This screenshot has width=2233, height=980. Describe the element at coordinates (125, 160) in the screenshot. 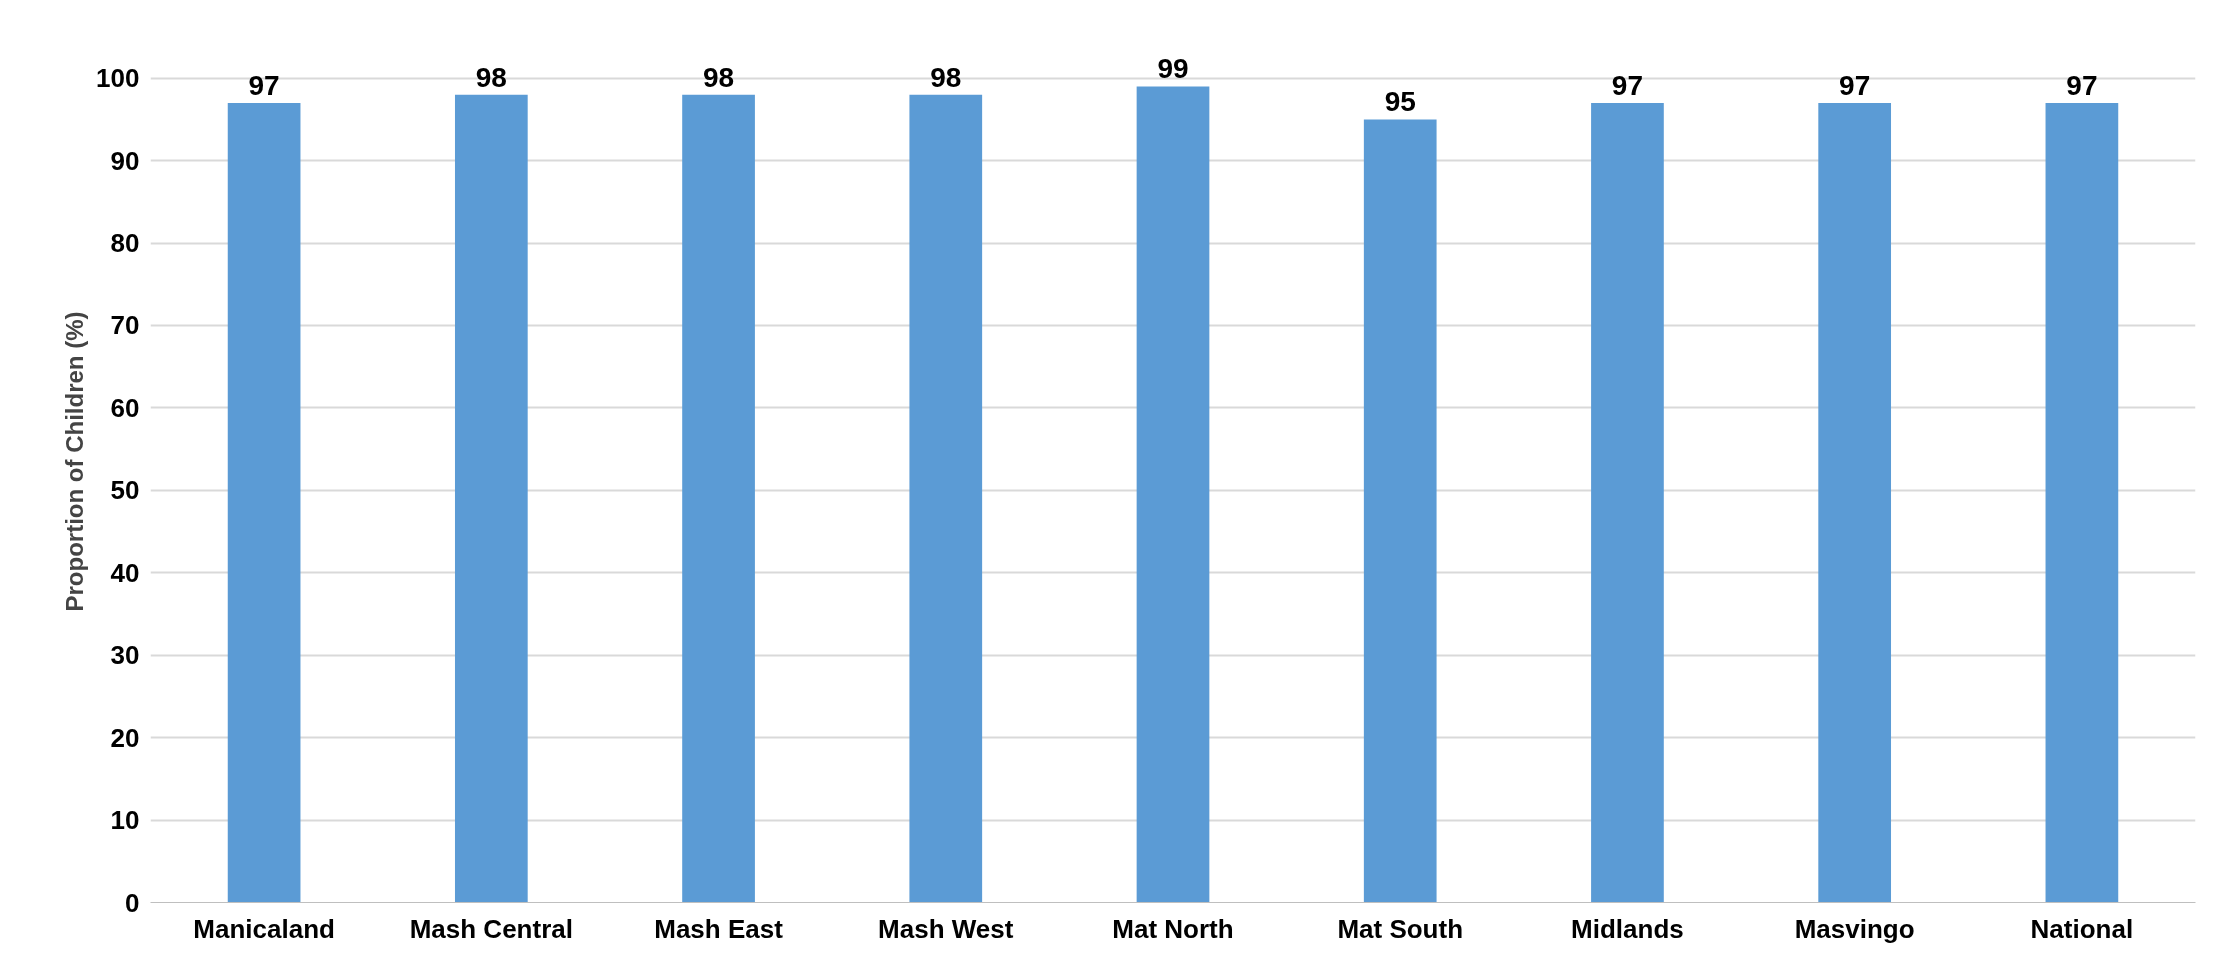

I see `y-tick-label: 90` at that location.